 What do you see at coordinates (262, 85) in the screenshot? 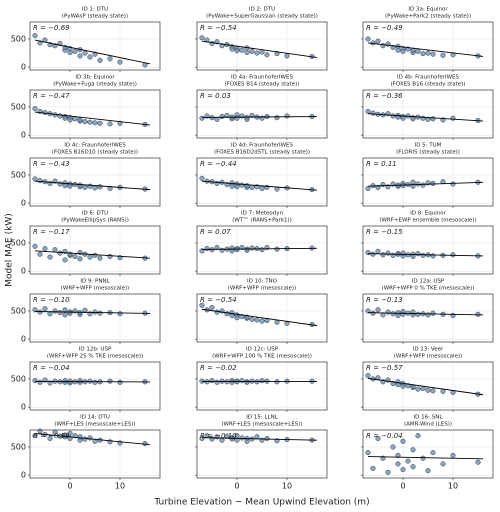
I see `panel-subtitle: (FOXES B14 (steady state))` at bounding box center [262, 85].